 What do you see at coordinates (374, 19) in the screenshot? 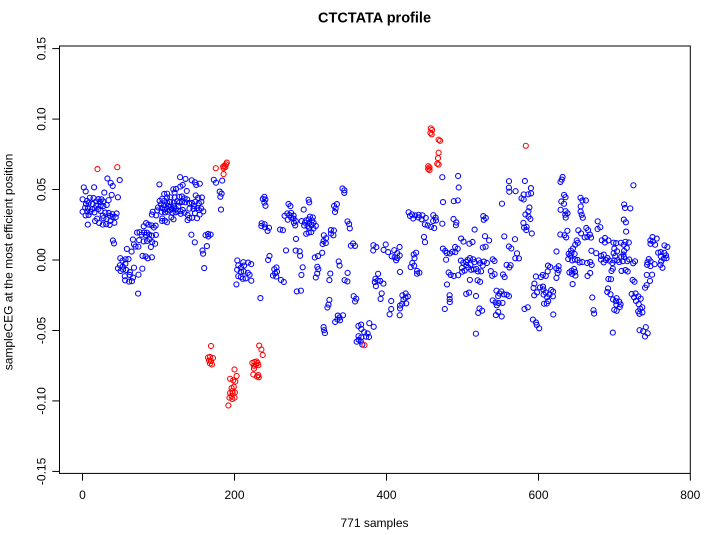
I see `svg-text: CTCTATA profile` at bounding box center [374, 19].